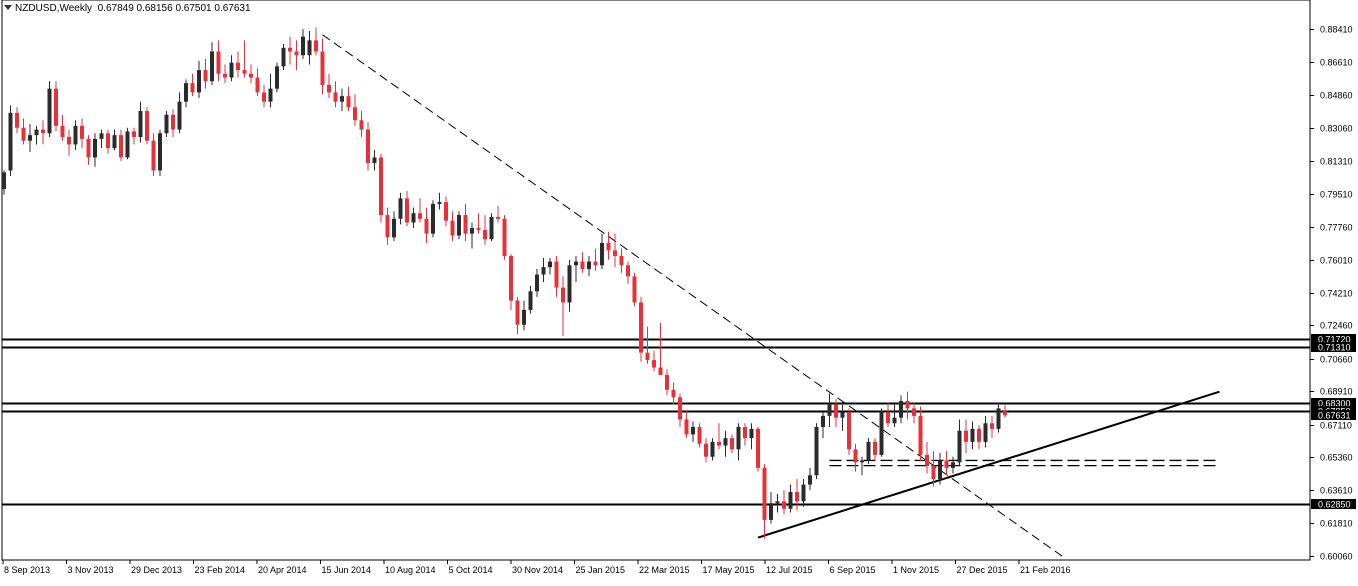 This screenshot has width=1358, height=586. I want to click on price-level-badge-label: 0.67631, so click(1334, 416).